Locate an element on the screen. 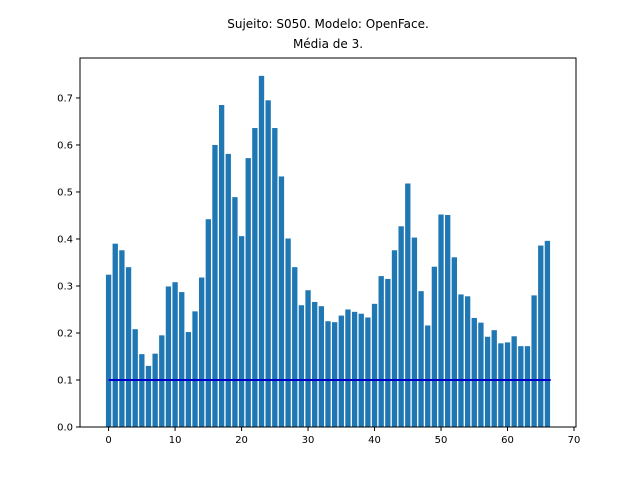 Image resolution: width=640 pixels, height=480 pixels. y-tick-label: 0.2 is located at coordinates (65, 333).